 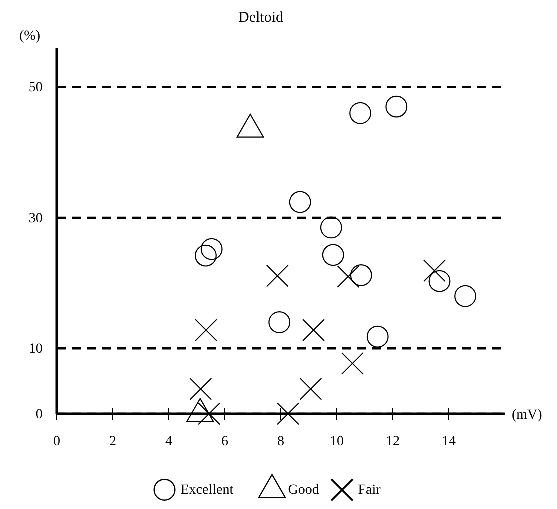 I want to click on x-axis-title: (mV), so click(x=527, y=415).